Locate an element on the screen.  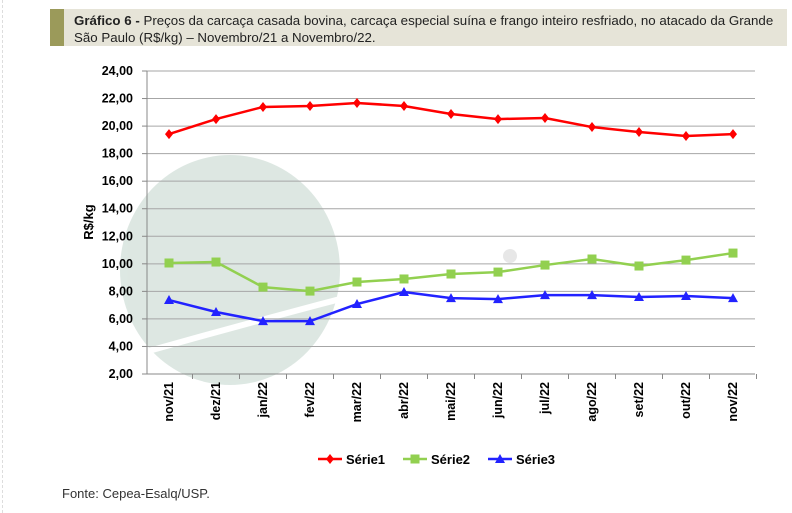
x-tick-label: nov/22 is located at coordinates (733, 402).